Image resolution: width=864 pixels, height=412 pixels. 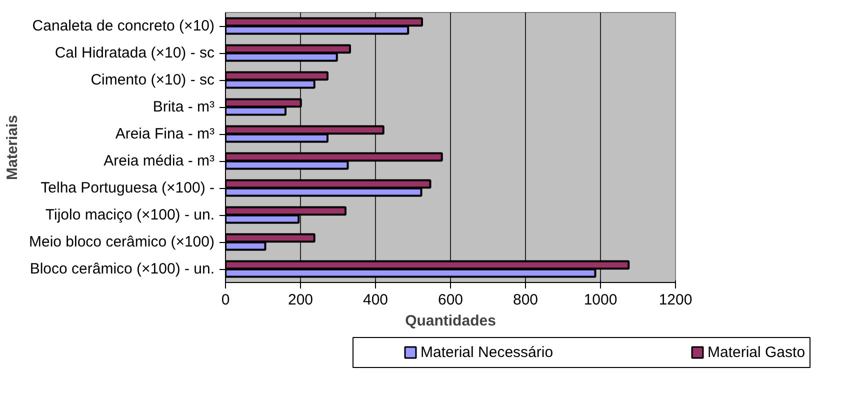 I want to click on y-tick-label: Brita - m³, so click(x=183, y=107).